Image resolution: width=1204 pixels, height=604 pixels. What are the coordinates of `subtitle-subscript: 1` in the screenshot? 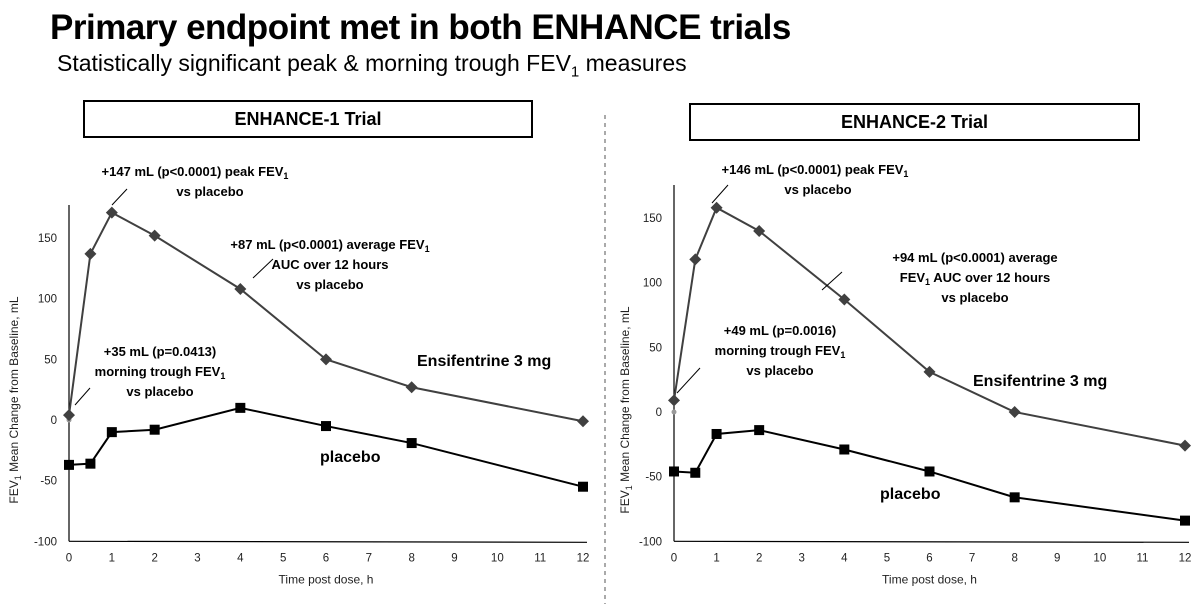 It's located at (575, 72).